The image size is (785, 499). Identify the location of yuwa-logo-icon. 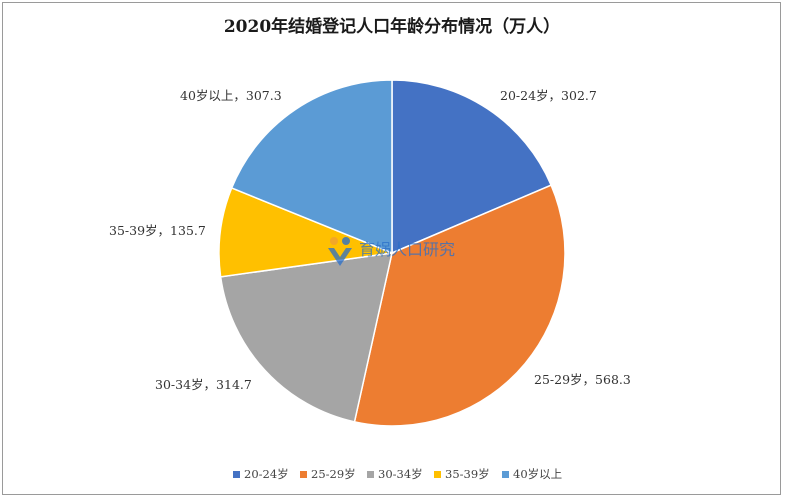
(340, 251).